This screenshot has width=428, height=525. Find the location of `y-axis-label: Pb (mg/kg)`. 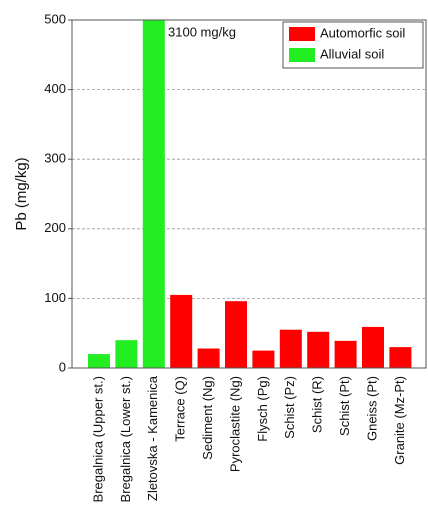

y-axis-label: Pb (mg/kg) is located at coordinates (21, 193).